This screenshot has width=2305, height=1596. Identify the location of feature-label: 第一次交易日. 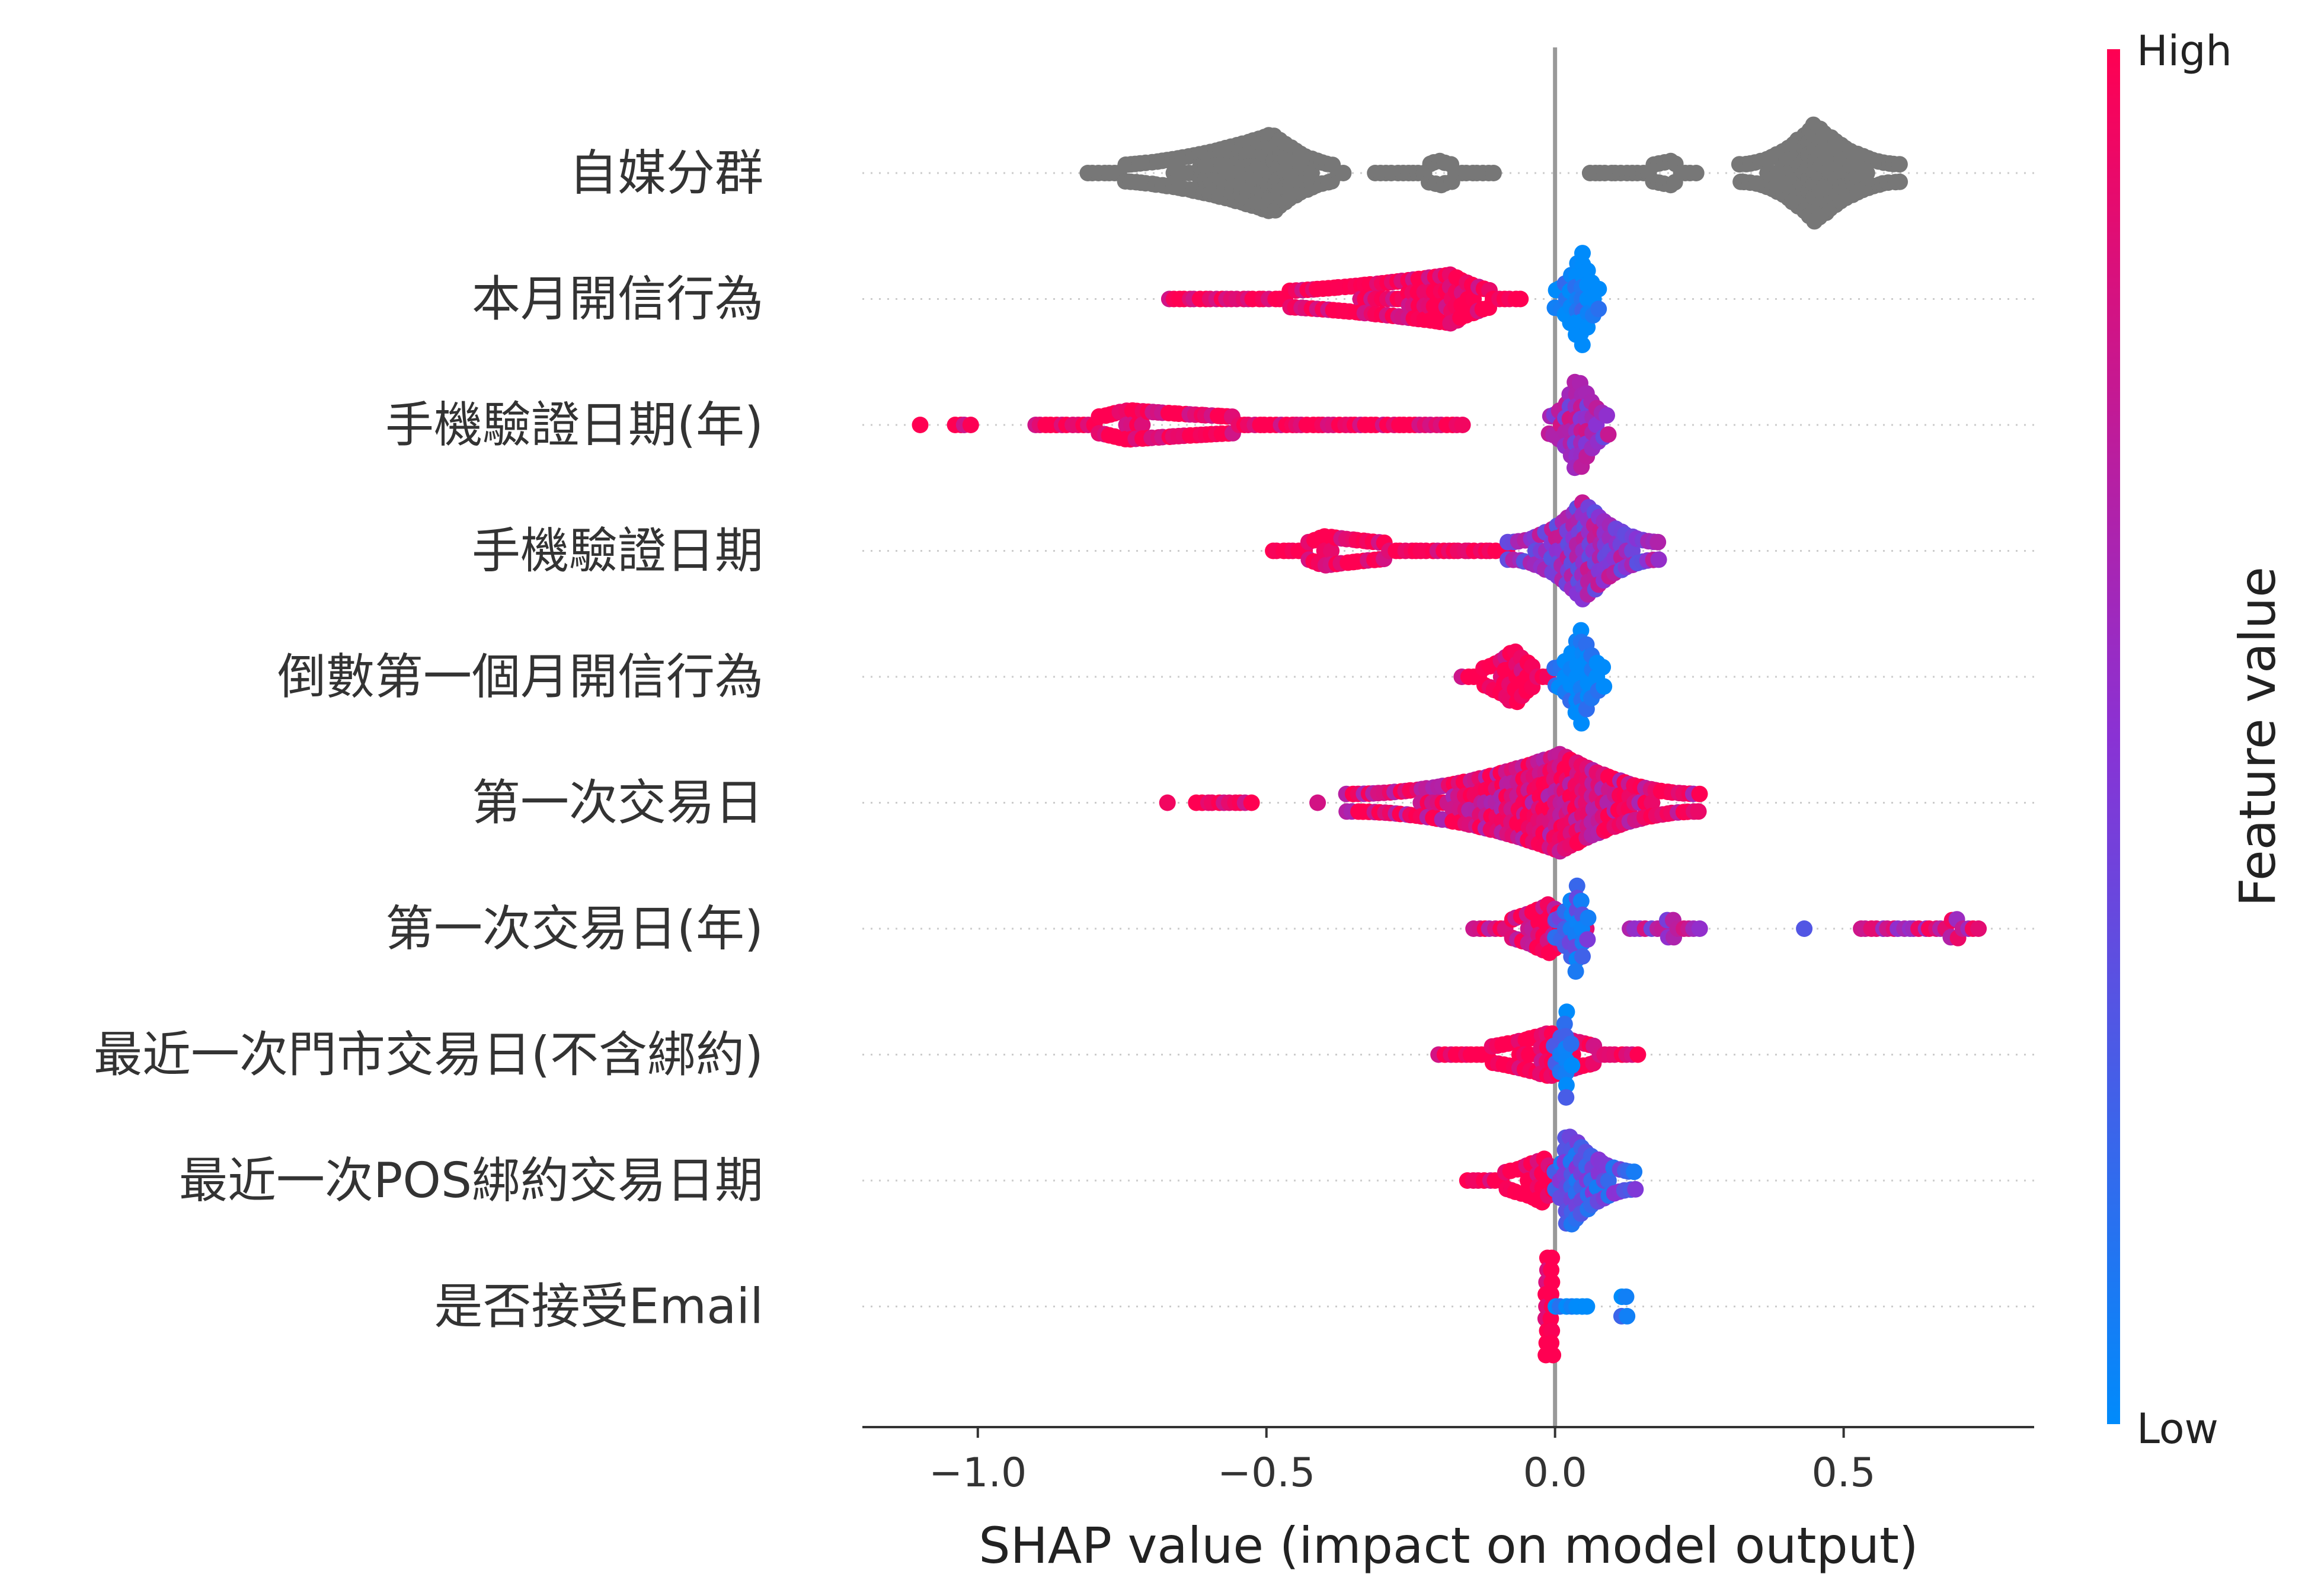
(618, 803).